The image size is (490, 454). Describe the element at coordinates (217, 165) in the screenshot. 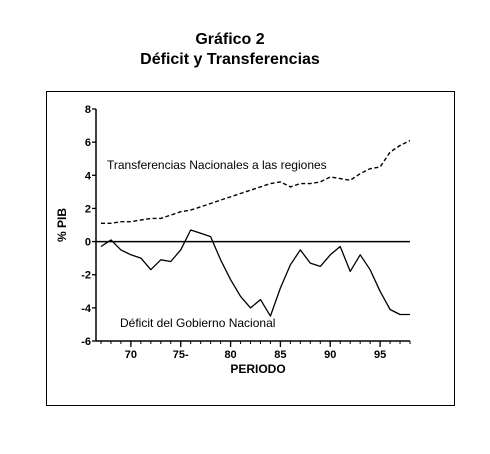

I see `transferencias-annotation: Transferencias Nacionales a las regiones` at that location.